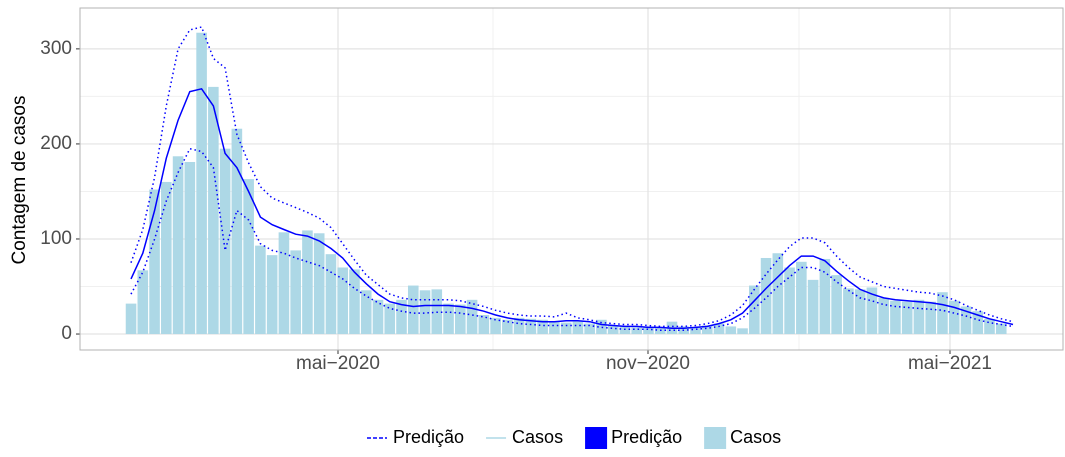 The image size is (1065, 457). I want to click on y-axis-title: Contagem de casos, so click(19, 180).